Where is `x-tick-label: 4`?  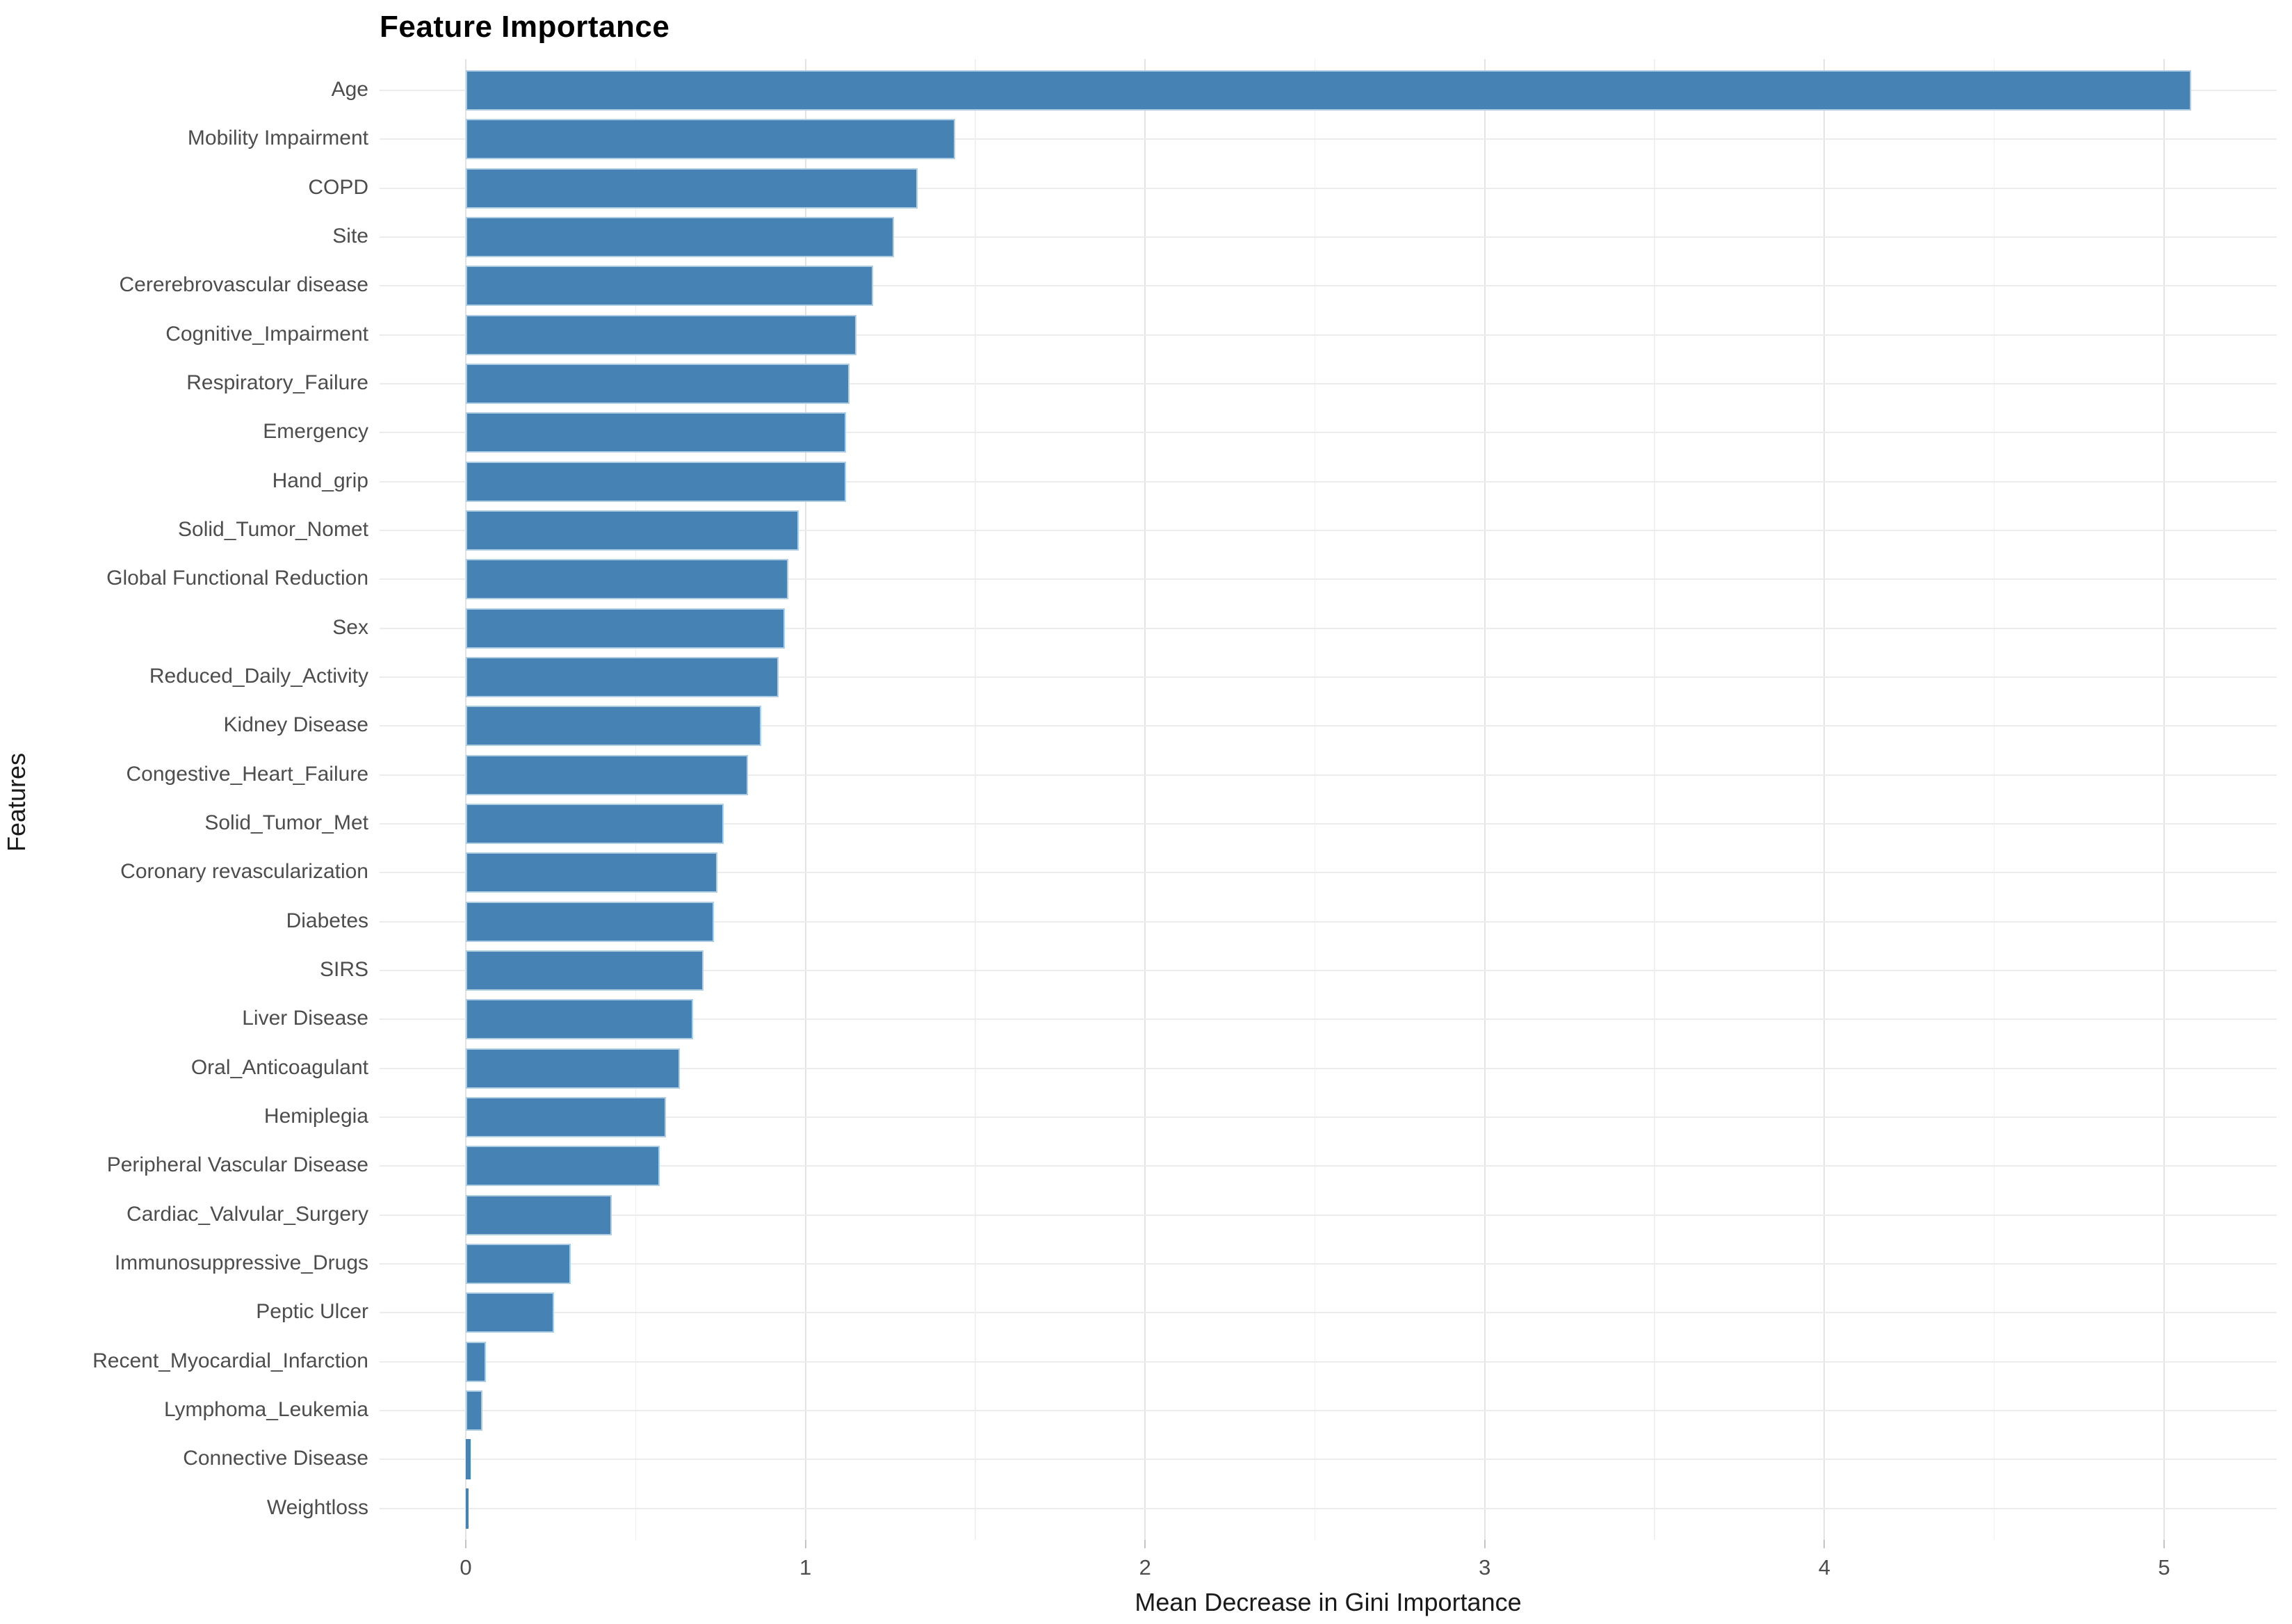
x-tick-label: 4 is located at coordinates (1824, 1567).